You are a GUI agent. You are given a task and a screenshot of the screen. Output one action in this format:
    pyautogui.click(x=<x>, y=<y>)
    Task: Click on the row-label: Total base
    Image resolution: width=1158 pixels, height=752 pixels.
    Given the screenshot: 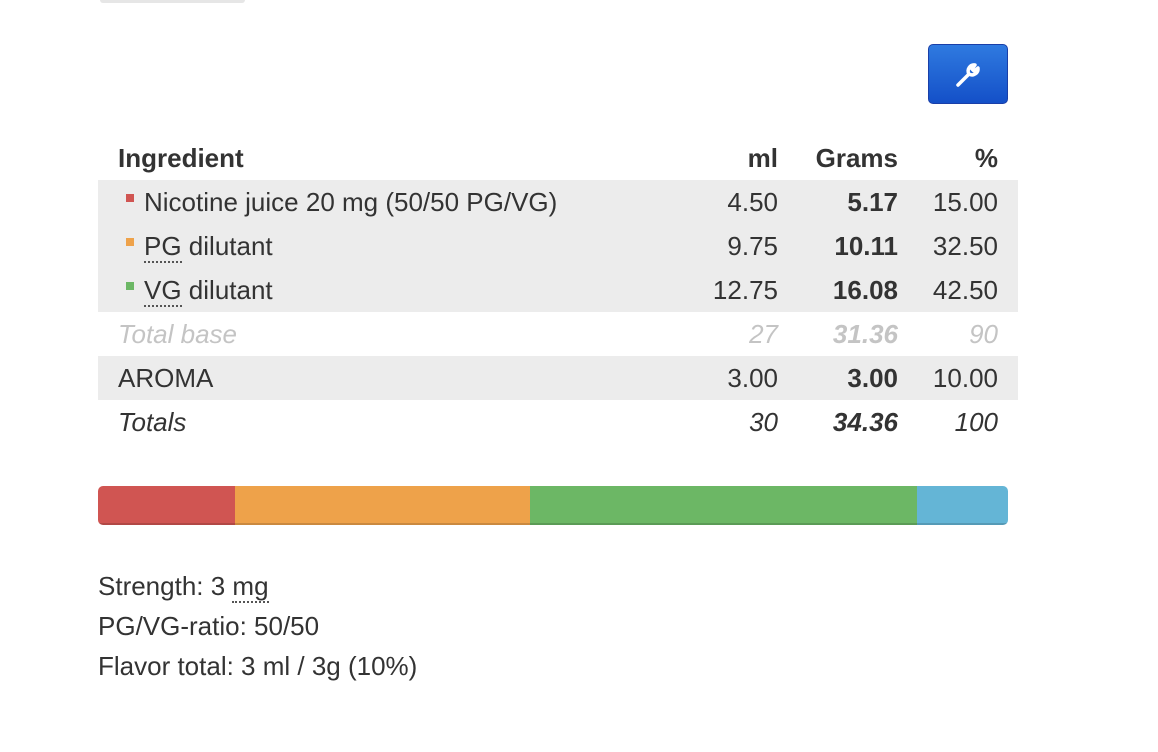 What is the action you would take?
    pyautogui.click(x=178, y=334)
    